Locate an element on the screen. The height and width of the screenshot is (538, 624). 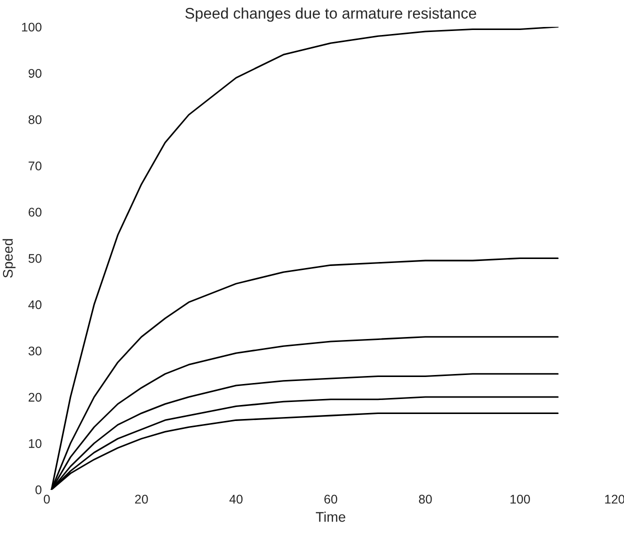
x-axis-title: Time is located at coordinates (331, 517).